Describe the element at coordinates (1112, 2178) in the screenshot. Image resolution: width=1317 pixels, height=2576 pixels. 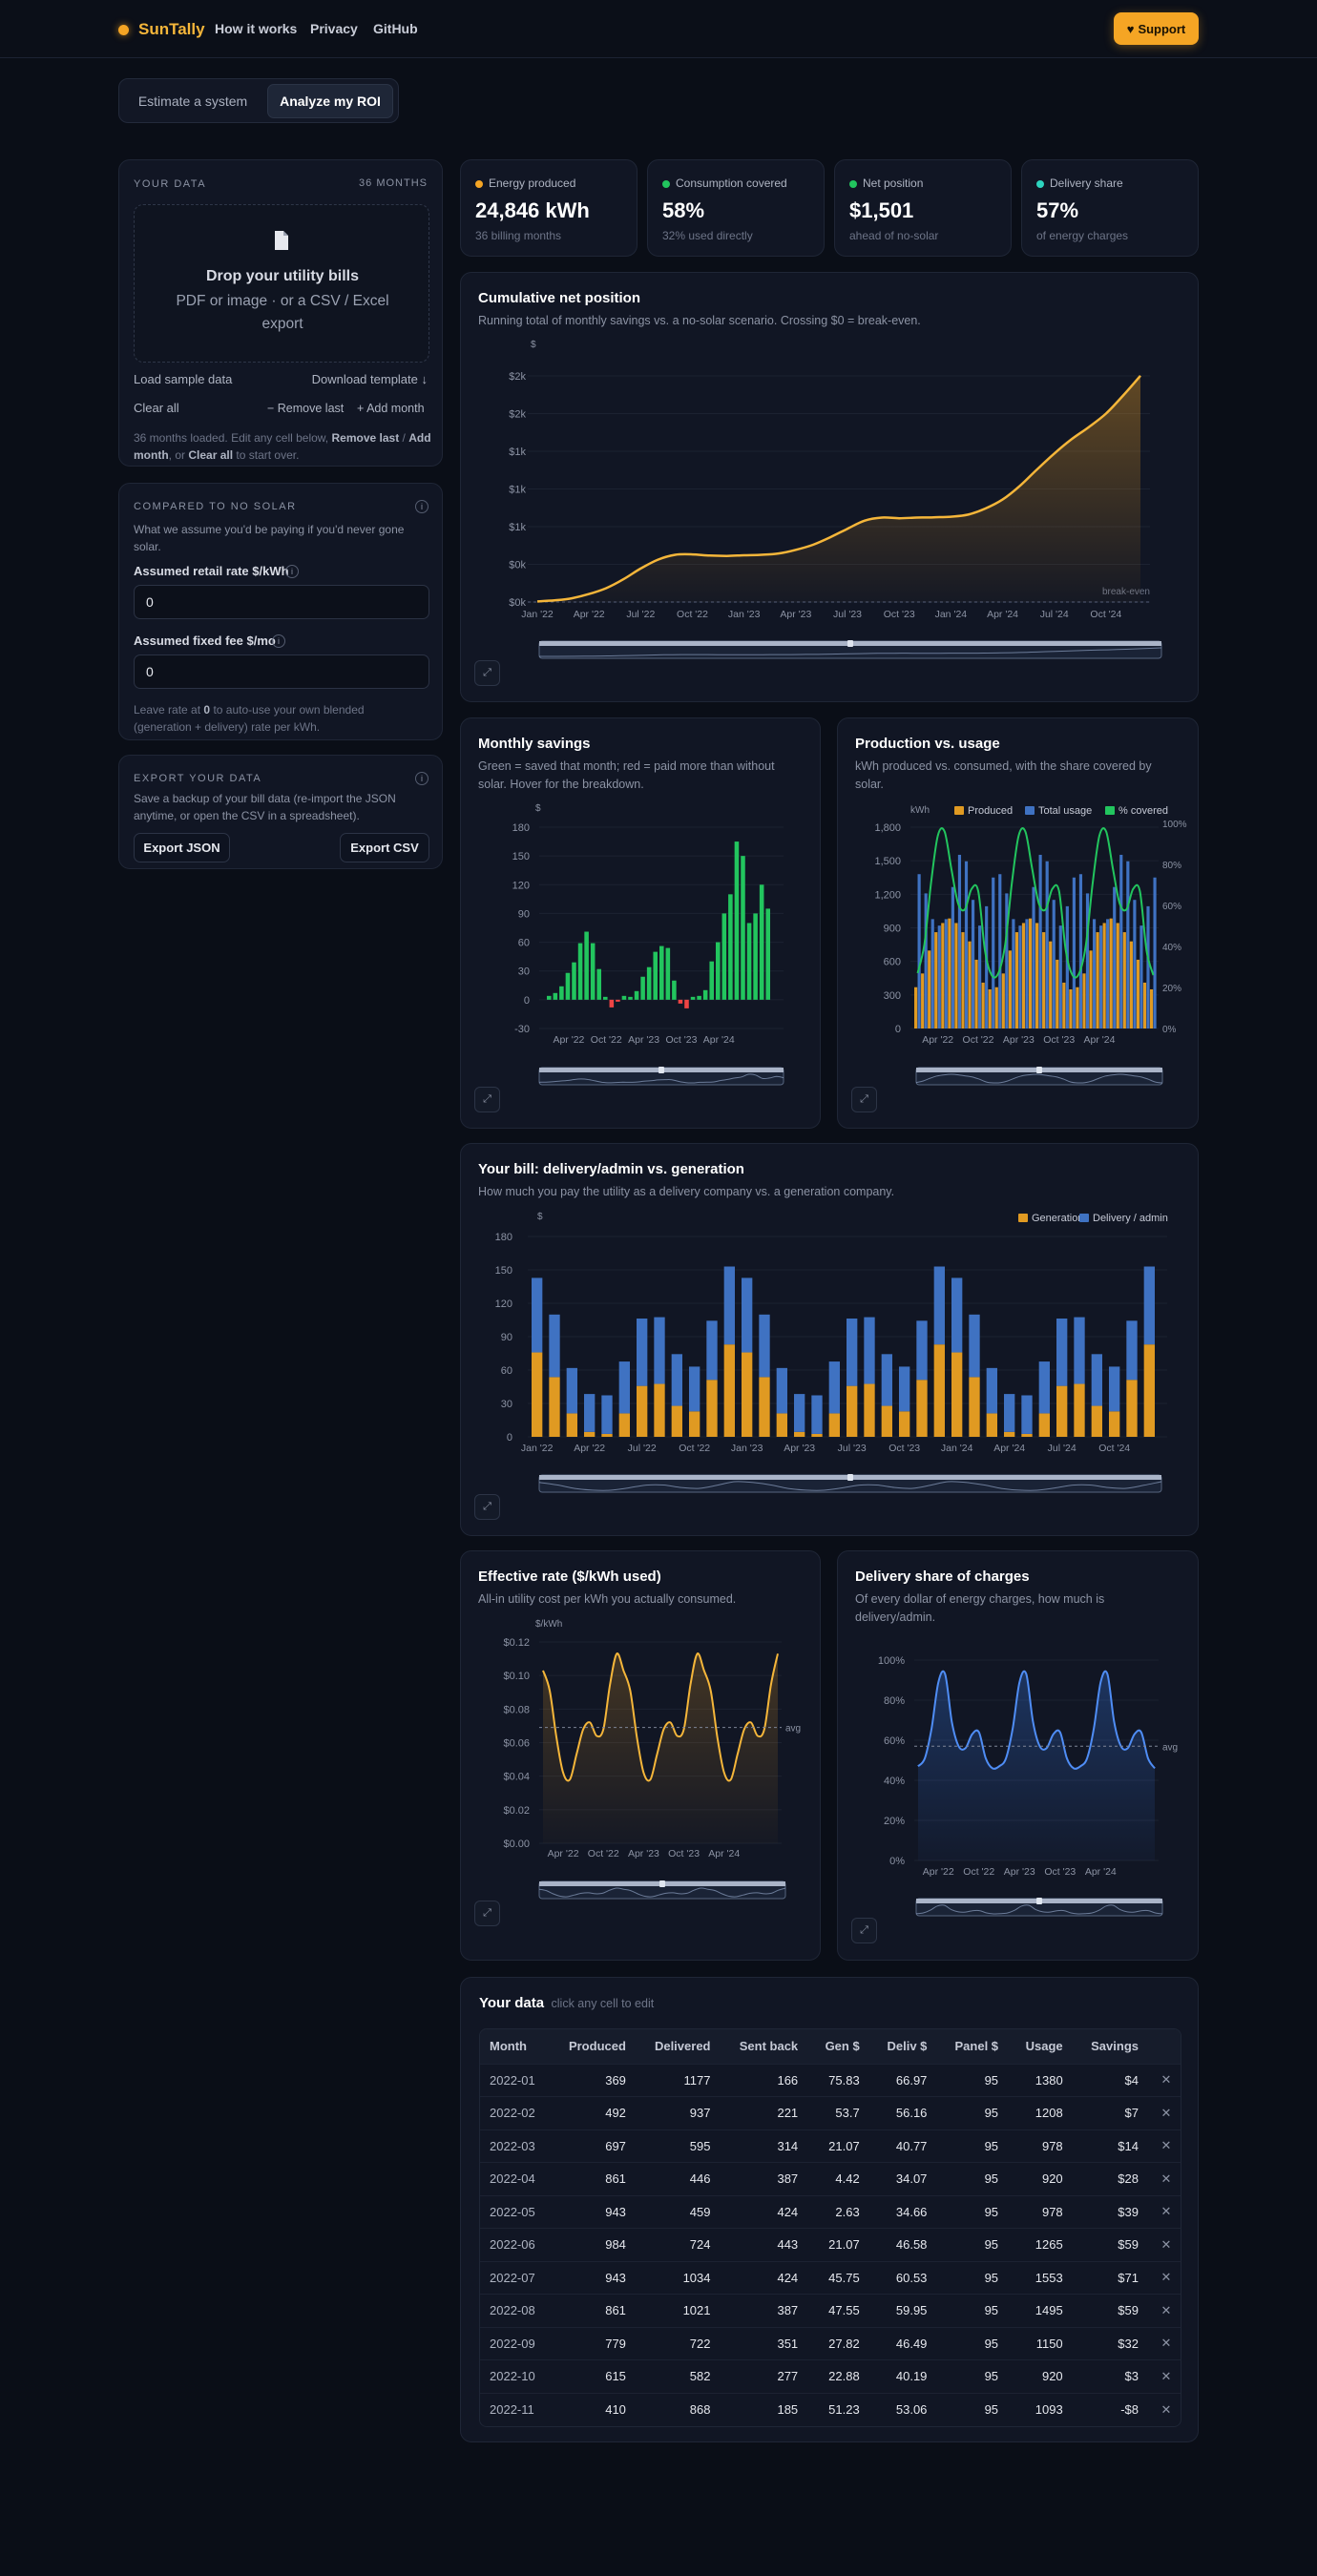
I see `editable-cell: $28` at that location.